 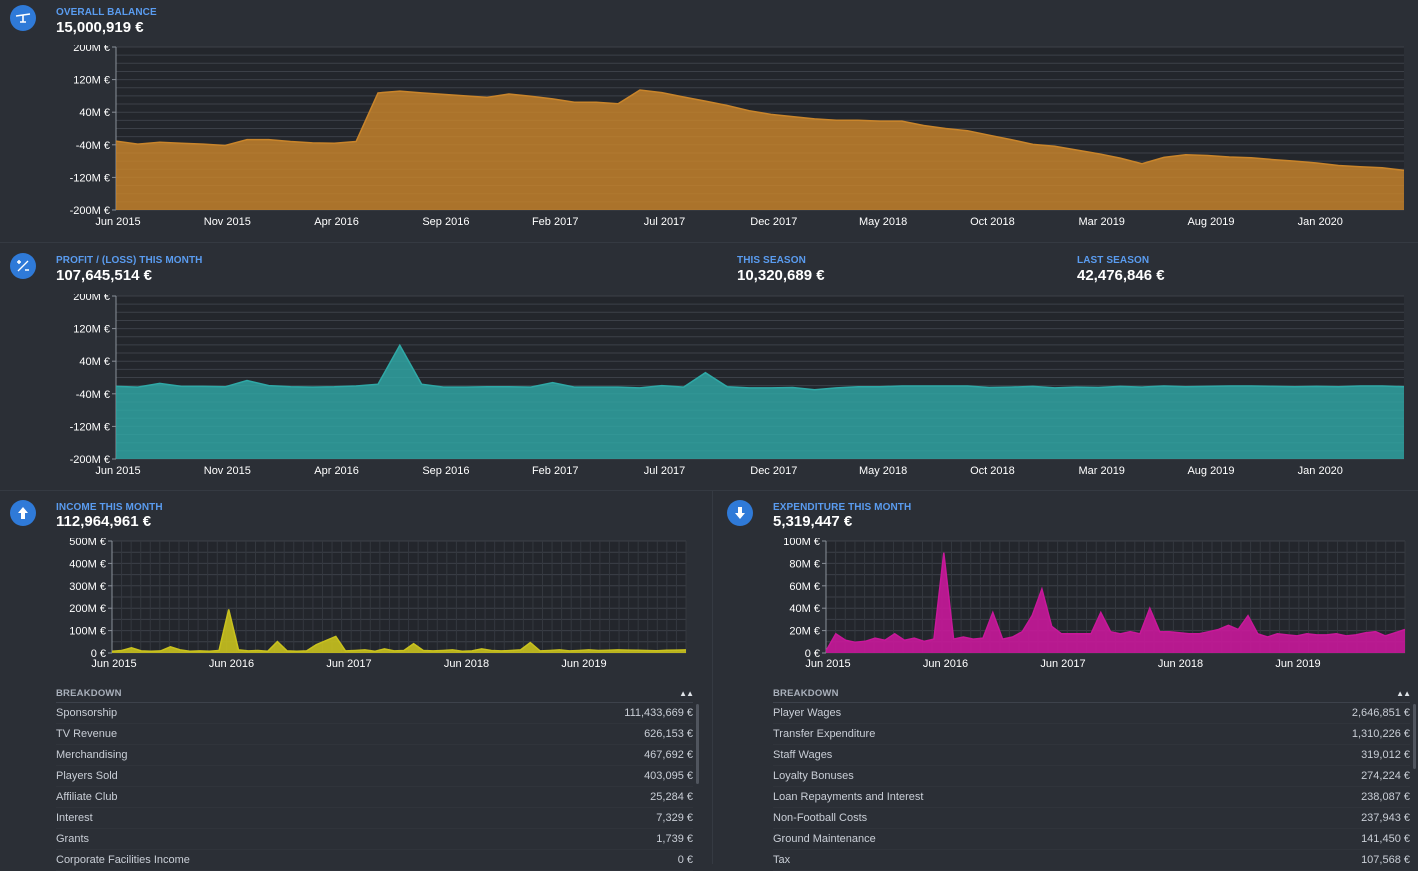 I want to click on arrow-down-icon, so click(x=740, y=513).